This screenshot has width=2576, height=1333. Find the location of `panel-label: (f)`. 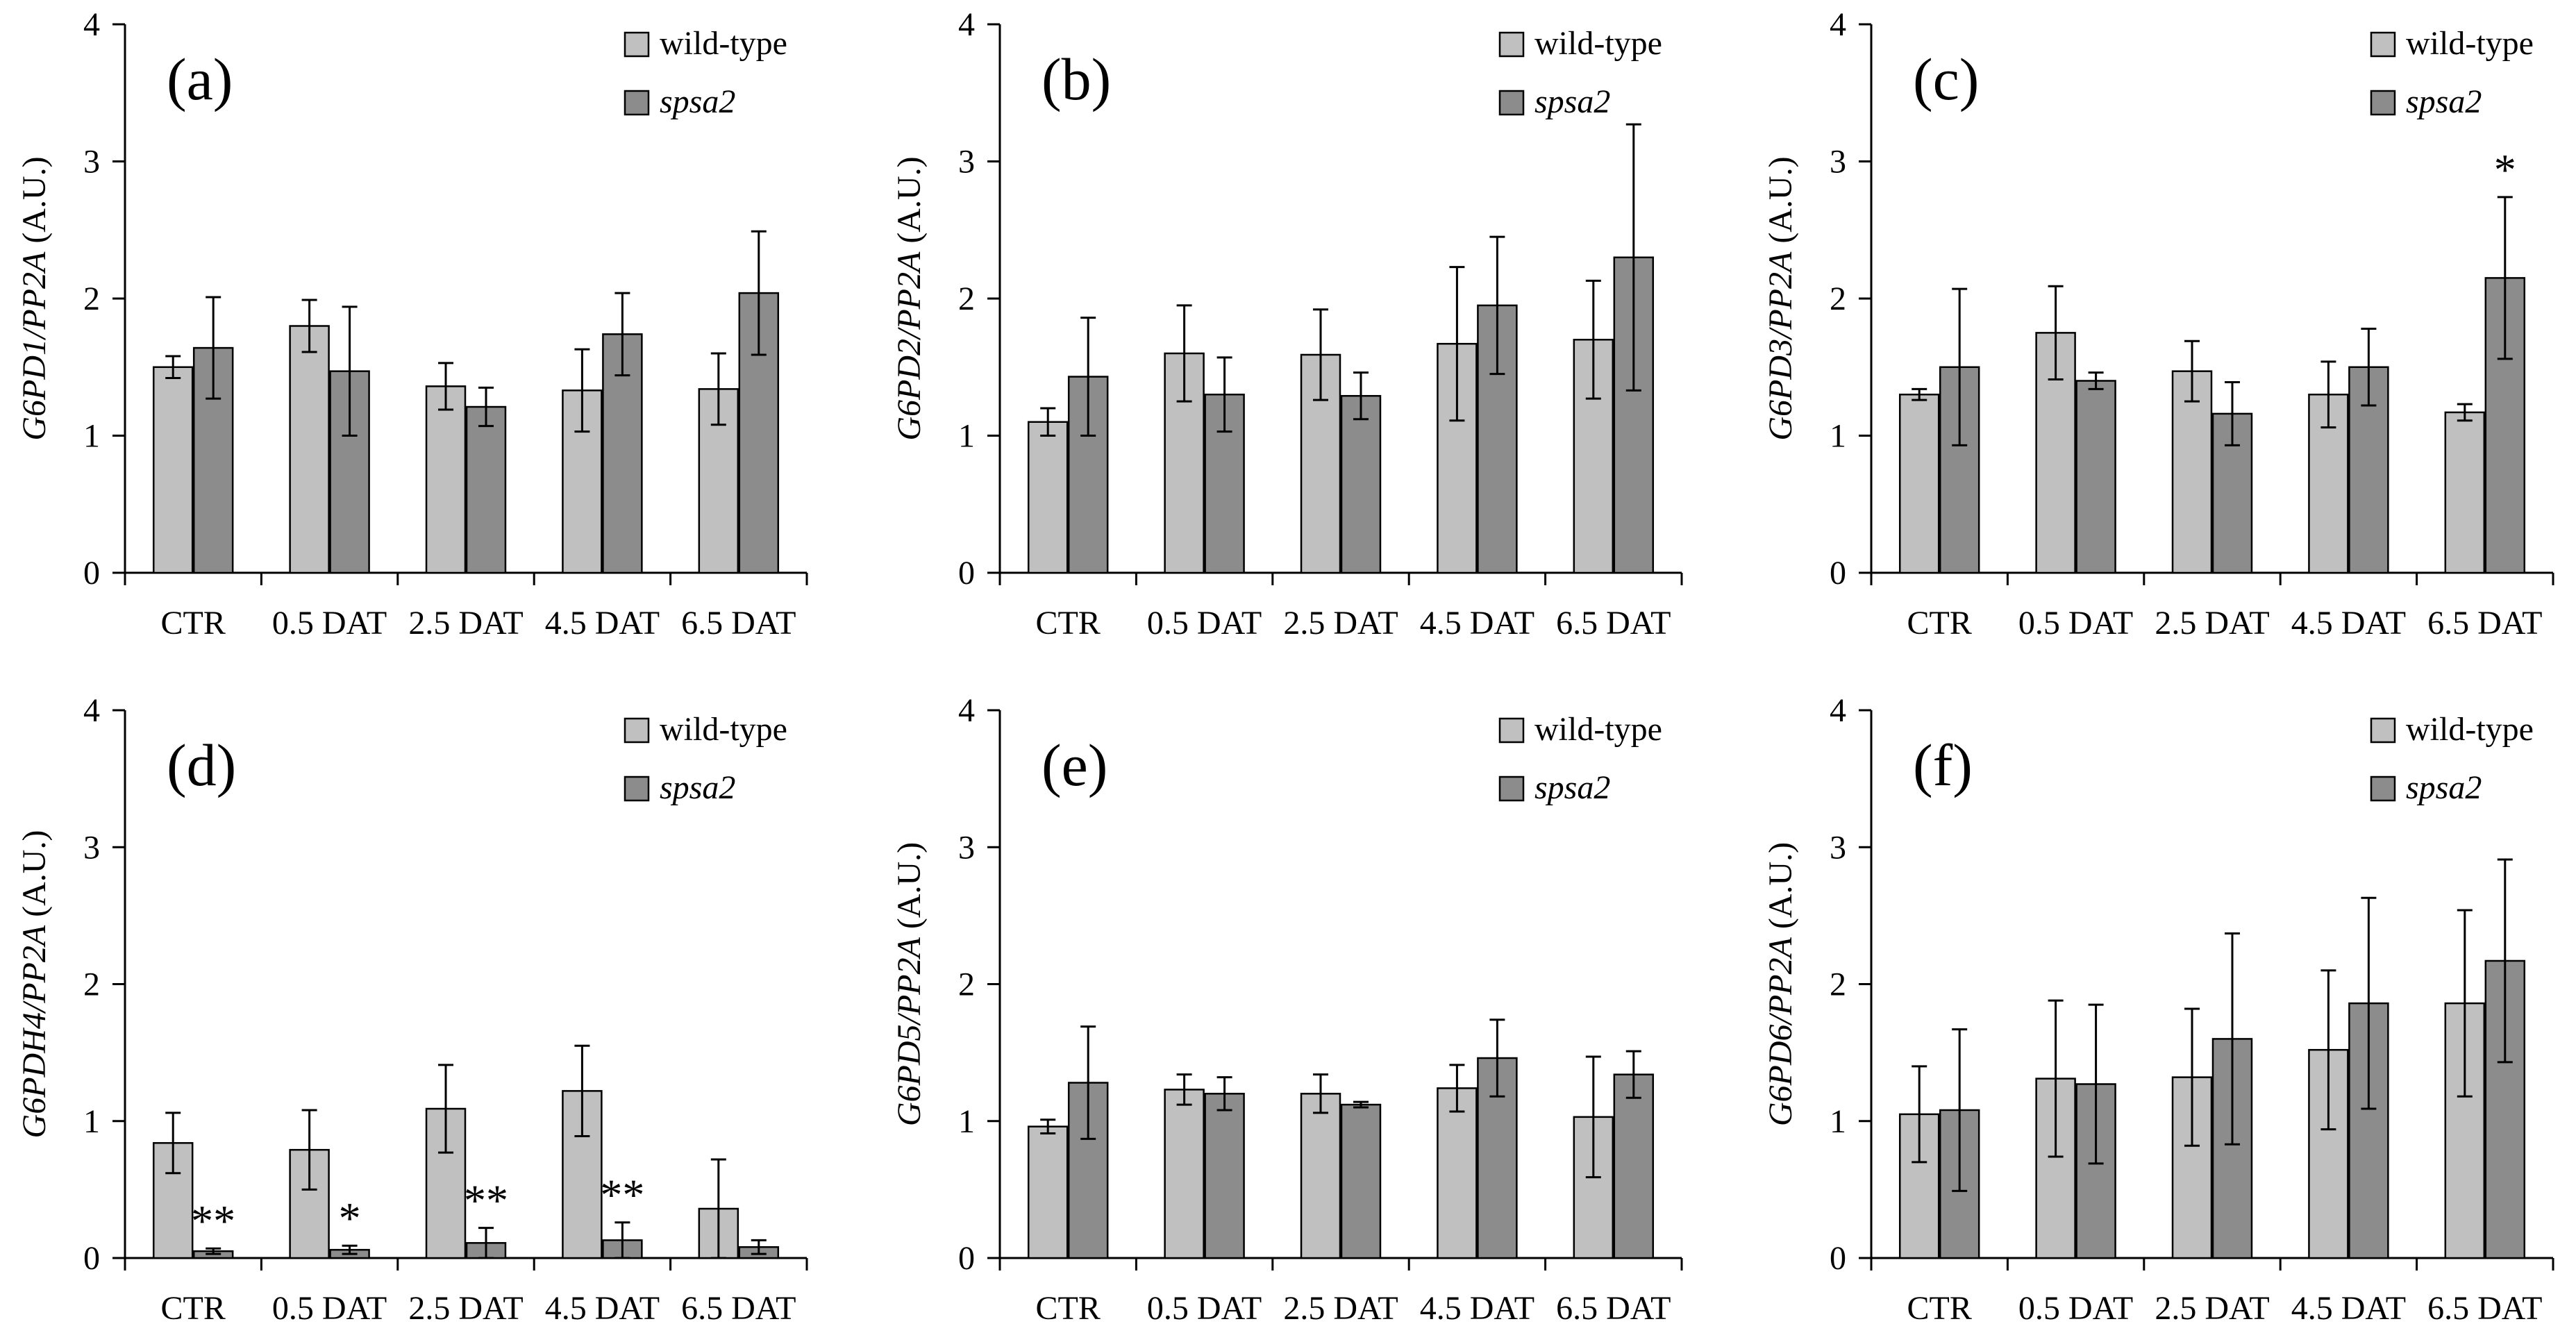

panel-label: (f) is located at coordinates (1943, 765).